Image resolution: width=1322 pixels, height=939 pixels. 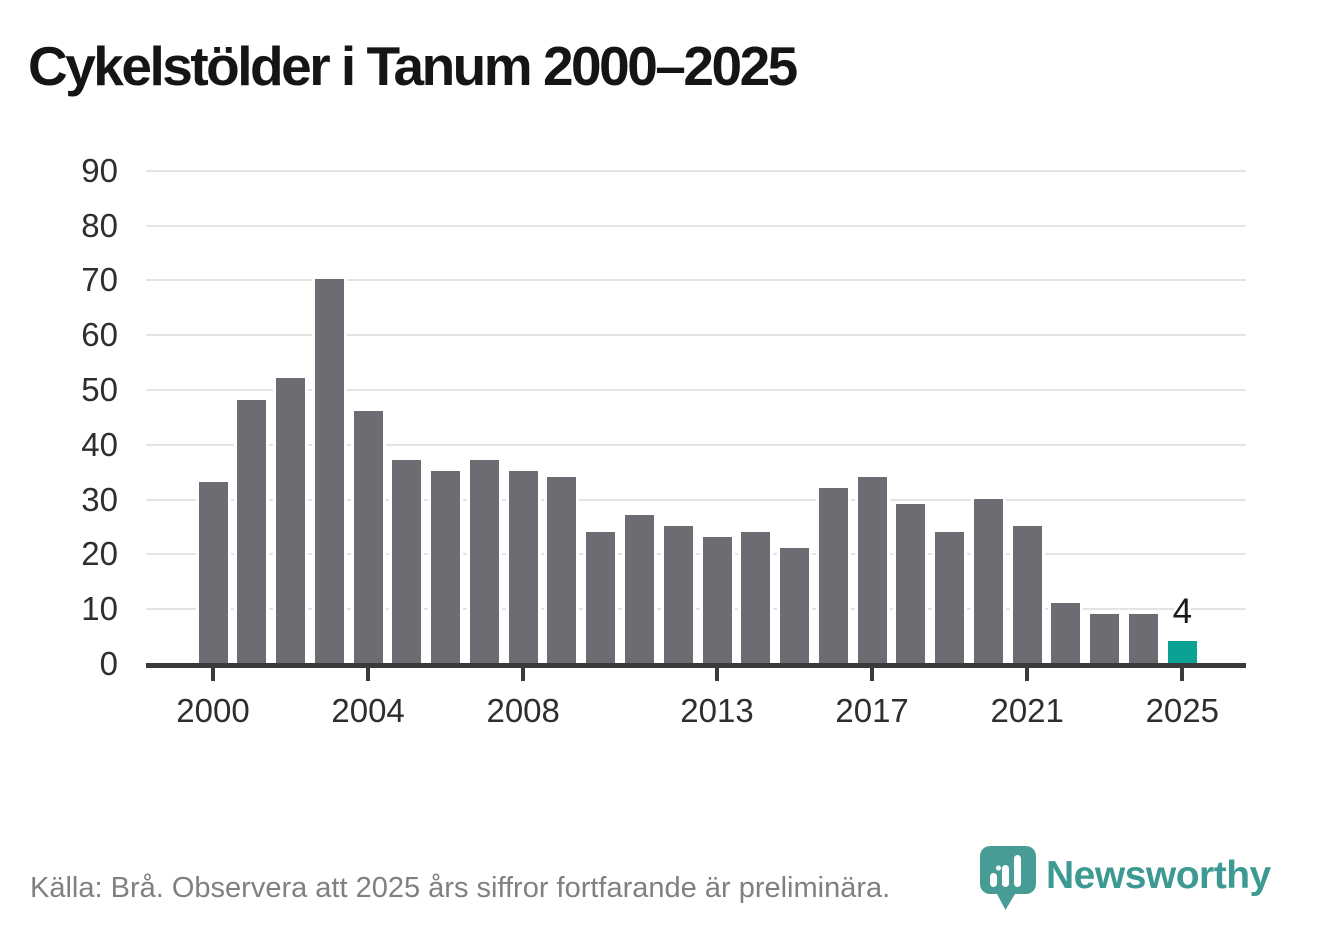 What do you see at coordinates (290, 520) in the screenshot?
I see `bar-2002` at bounding box center [290, 520].